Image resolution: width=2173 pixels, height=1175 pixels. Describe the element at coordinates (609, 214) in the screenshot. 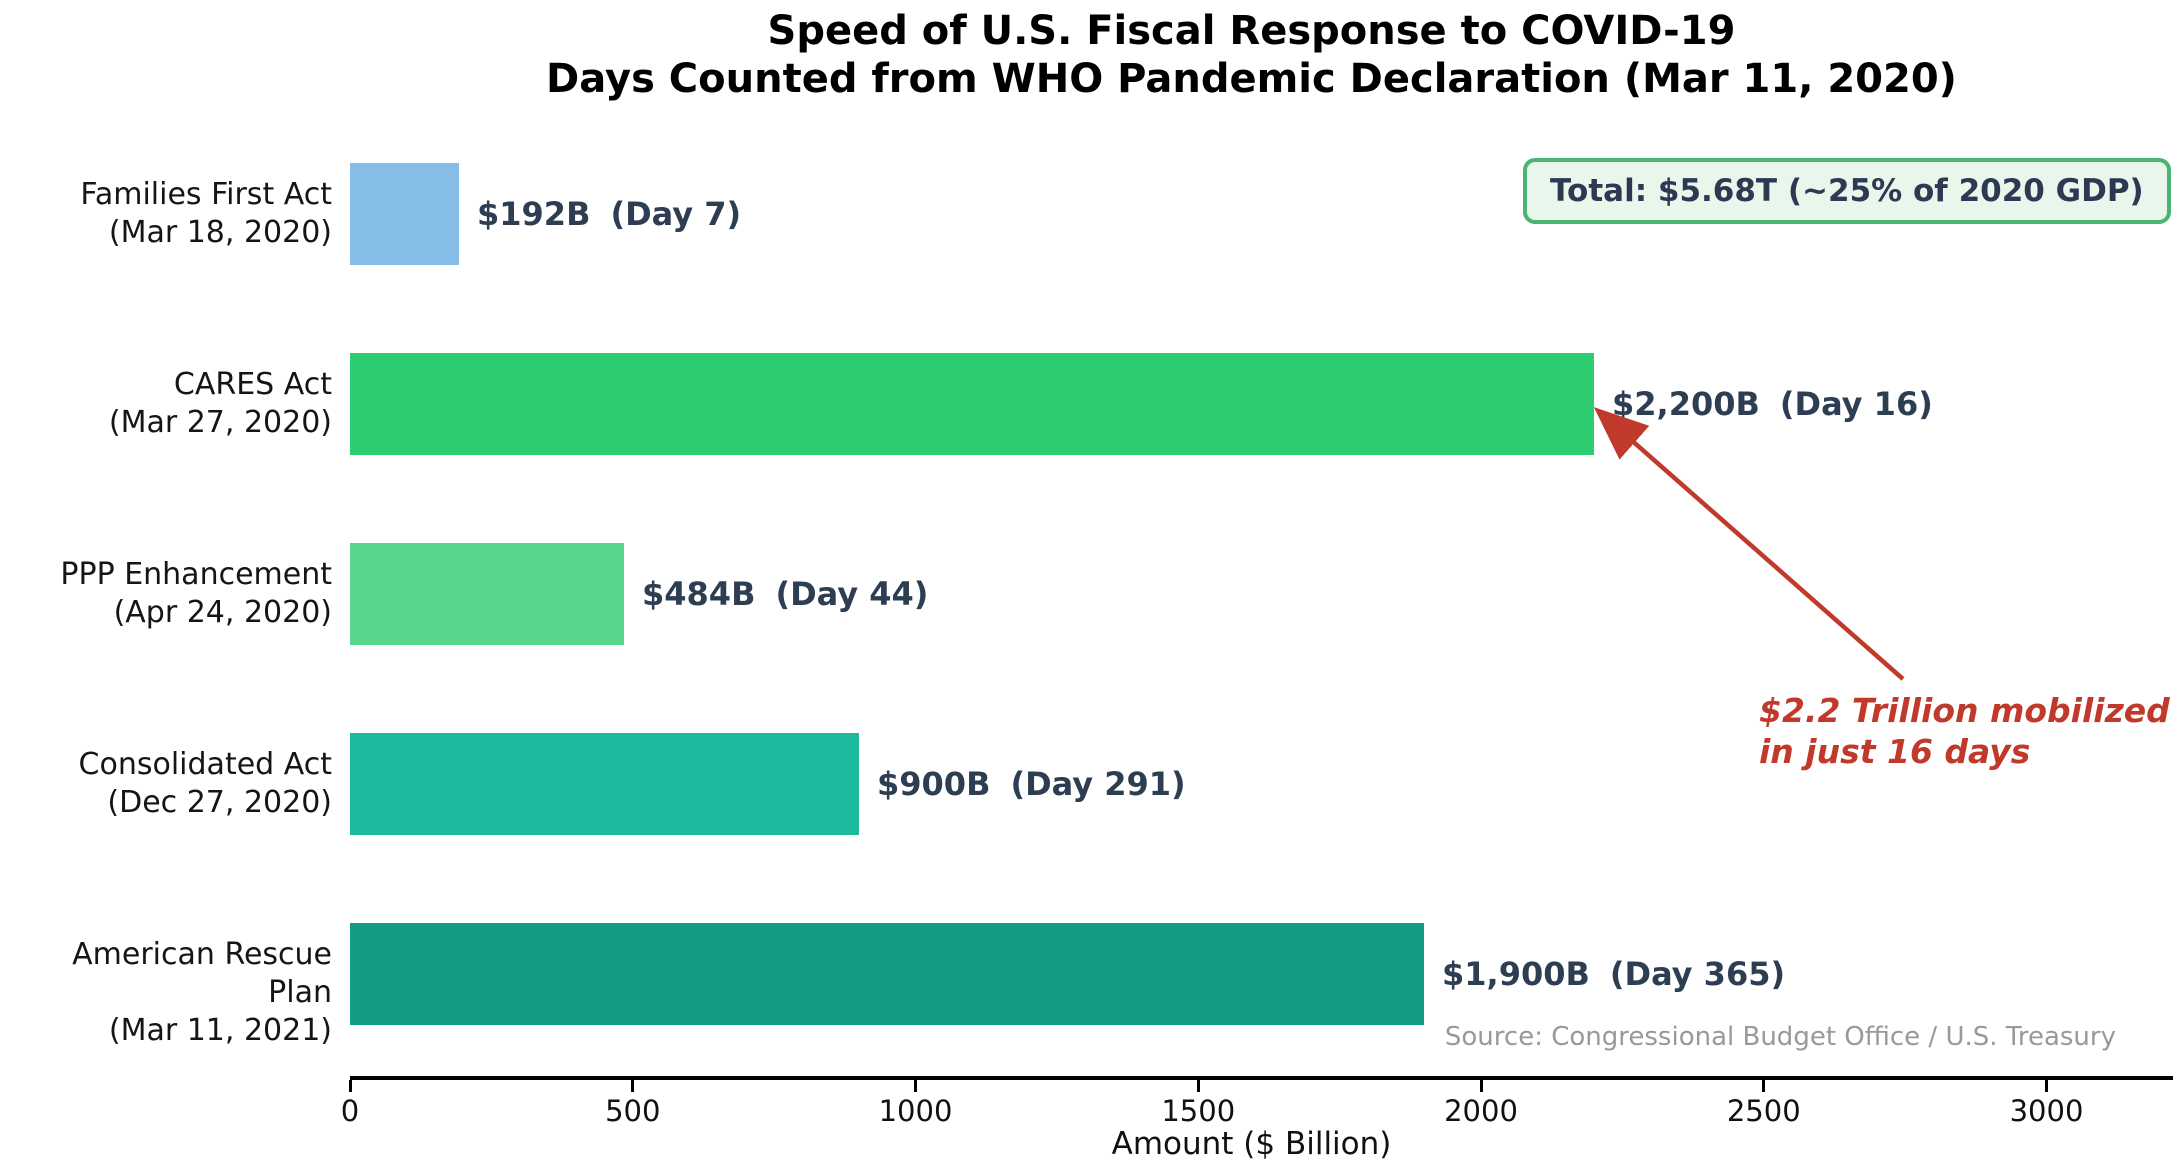

I see `bar-value-label: $192B (Day 7)` at that location.